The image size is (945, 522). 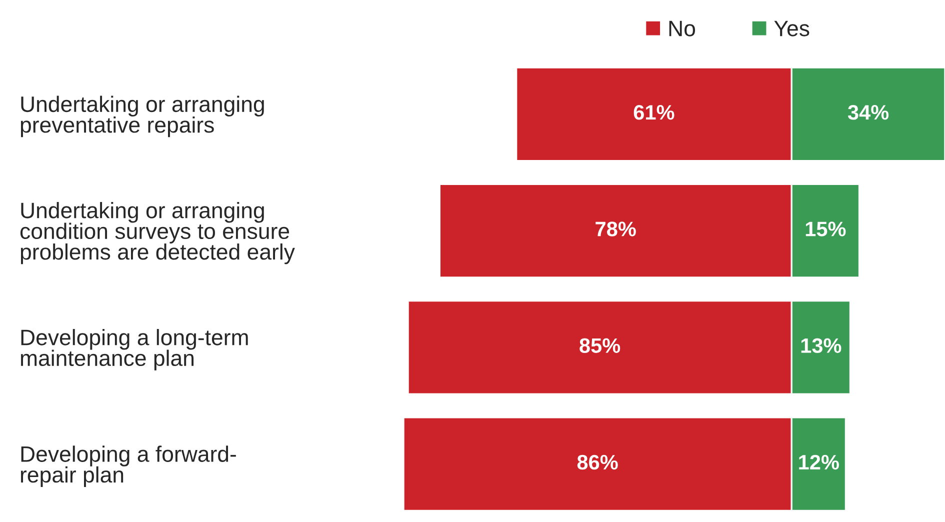 I want to click on y-tick-label: Undertaking or arranging preventative repairs, so click(x=142, y=117).